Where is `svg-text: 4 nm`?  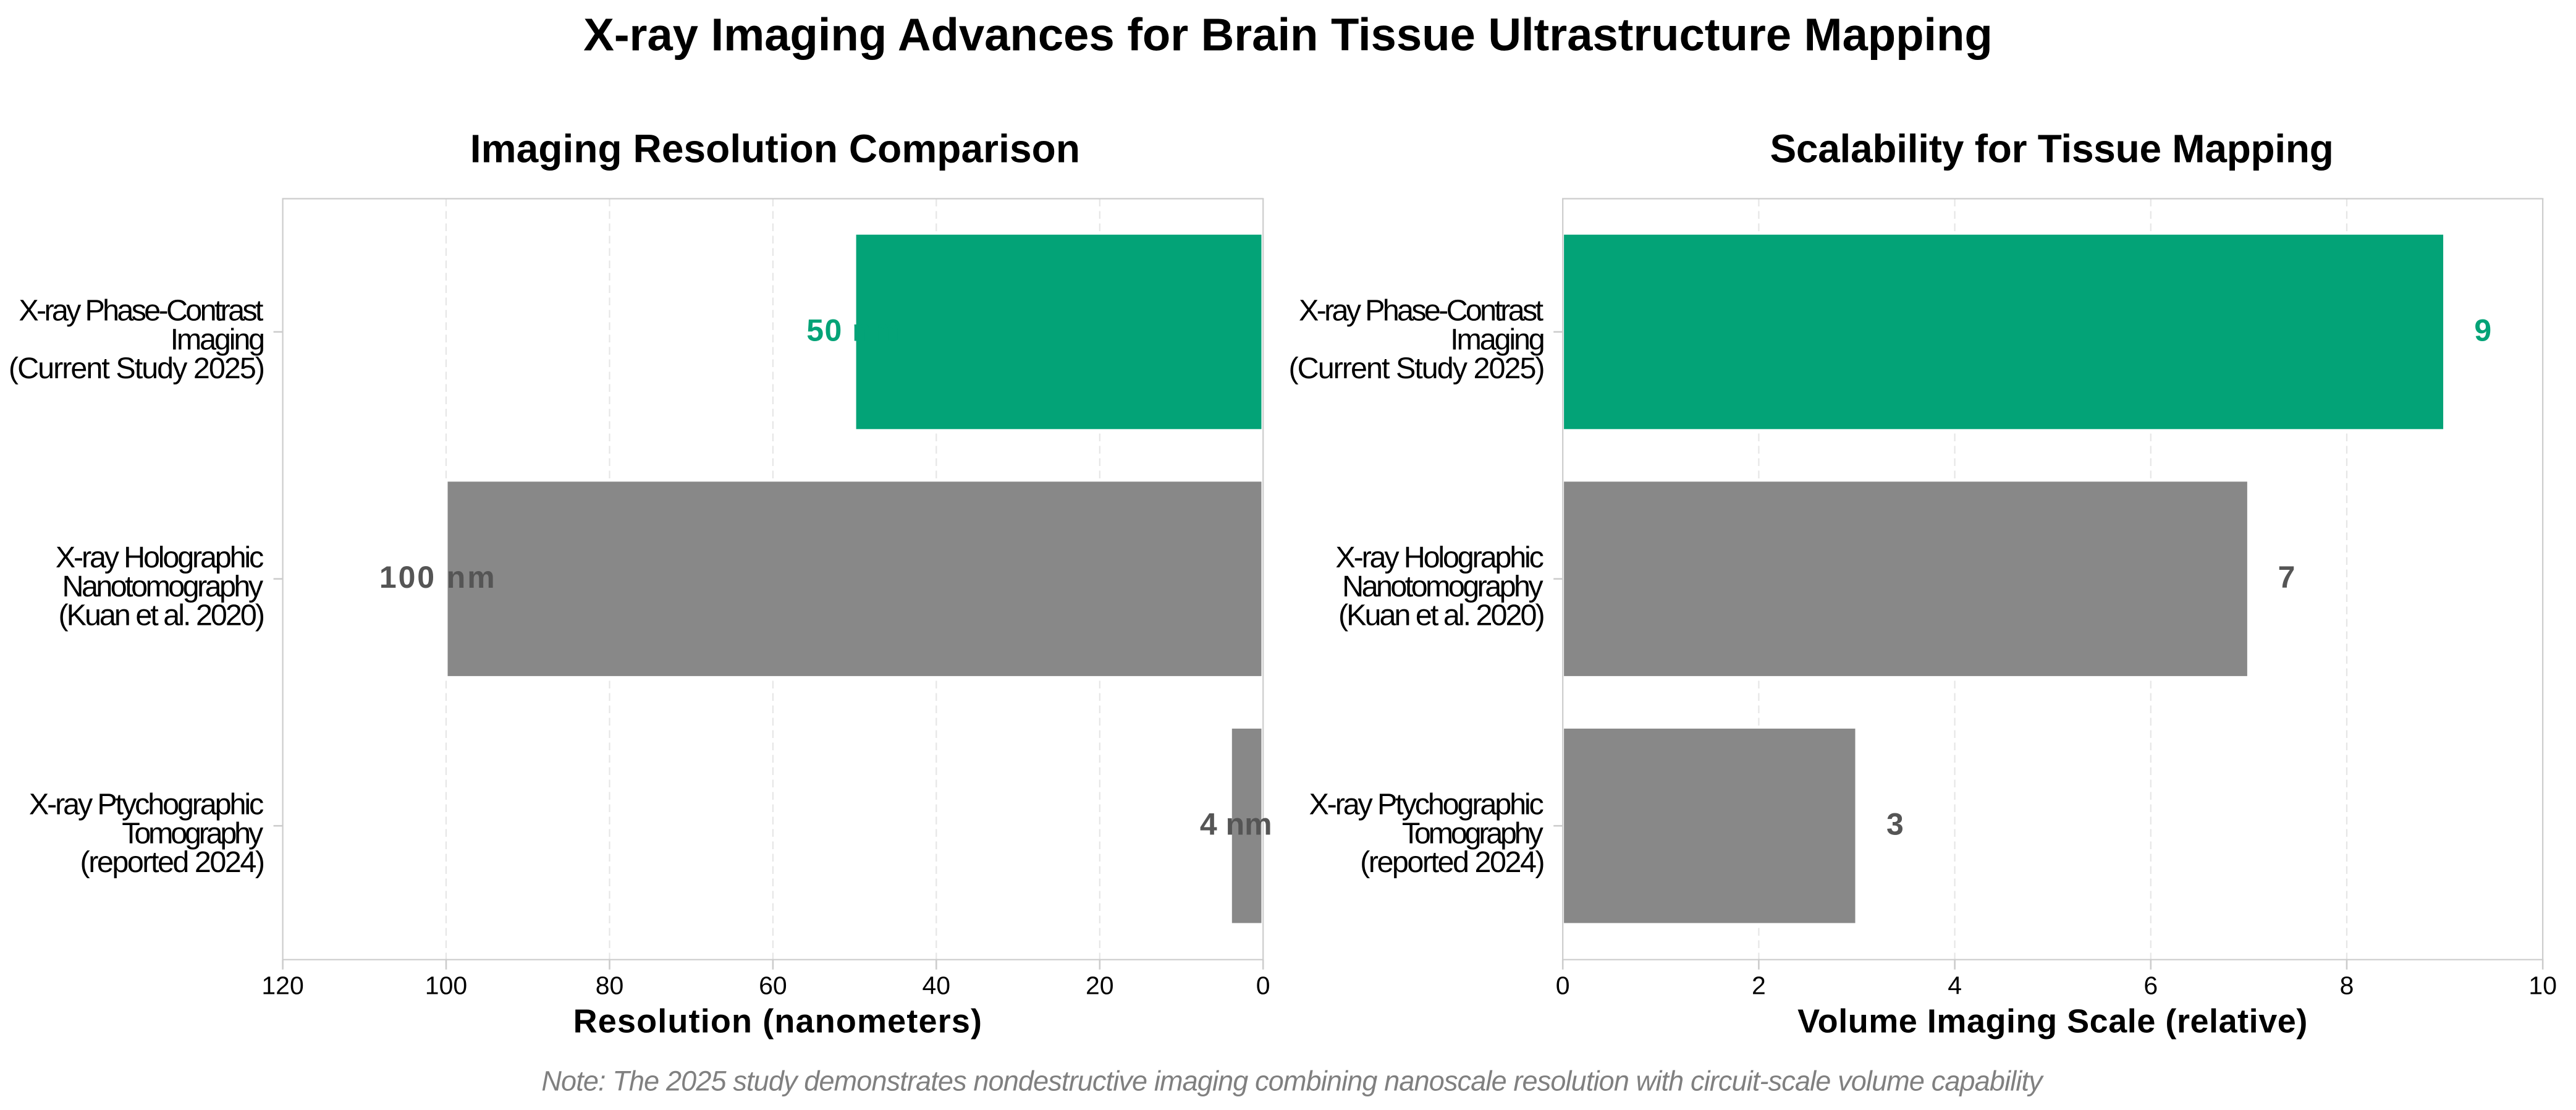
svg-text: 4 nm is located at coordinates (1236, 824).